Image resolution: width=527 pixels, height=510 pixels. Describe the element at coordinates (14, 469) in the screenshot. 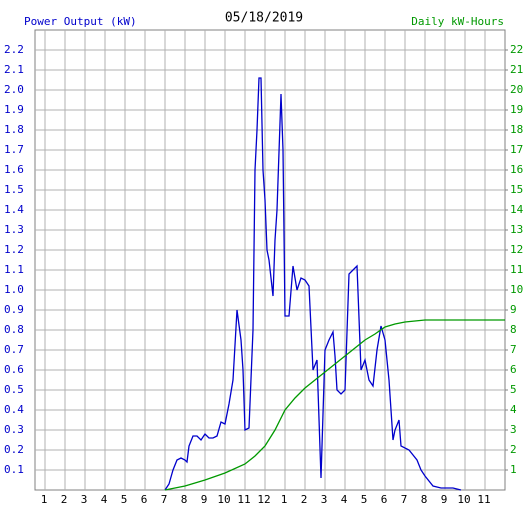

I see `y-tick-label: 0.1` at that location.